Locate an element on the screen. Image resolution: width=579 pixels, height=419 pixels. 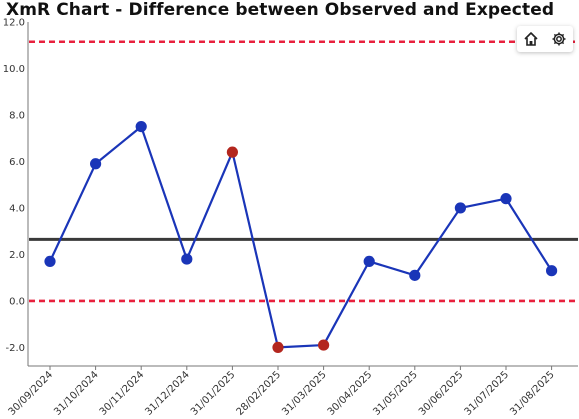
y-tick-label: 10.0 is located at coordinates (14, 69).